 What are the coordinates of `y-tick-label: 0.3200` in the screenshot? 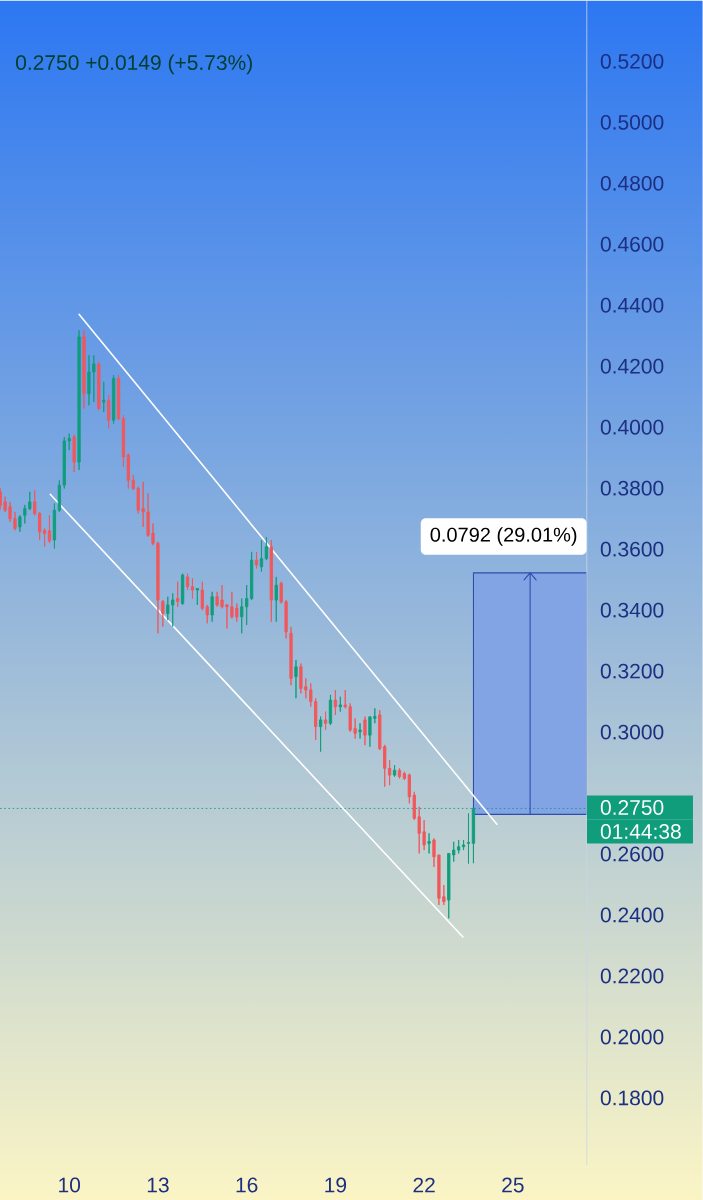 It's located at (632, 671).